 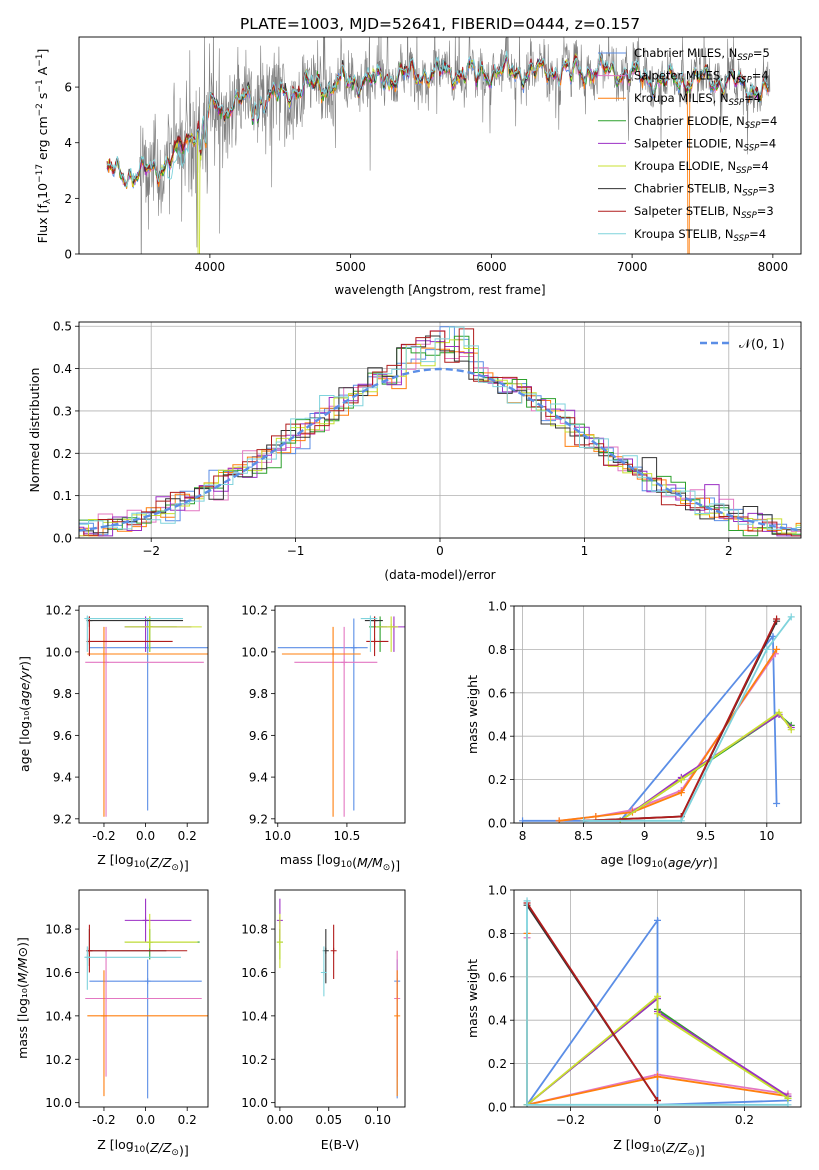 What do you see at coordinates (658, 861) in the screenshot?
I see `x-axis-label: age [log10(age/yr)]` at bounding box center [658, 861].